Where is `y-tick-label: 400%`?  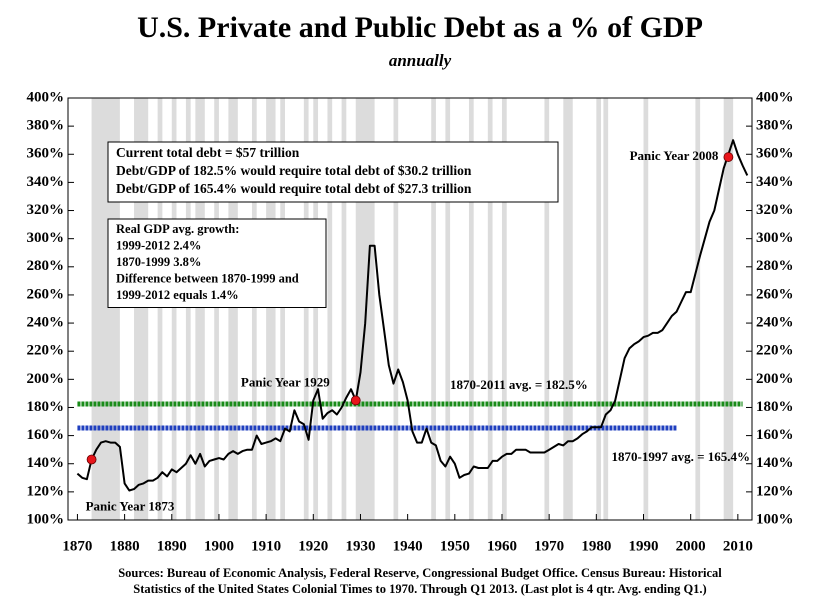
y-tick-label: 400% is located at coordinates (46, 97).